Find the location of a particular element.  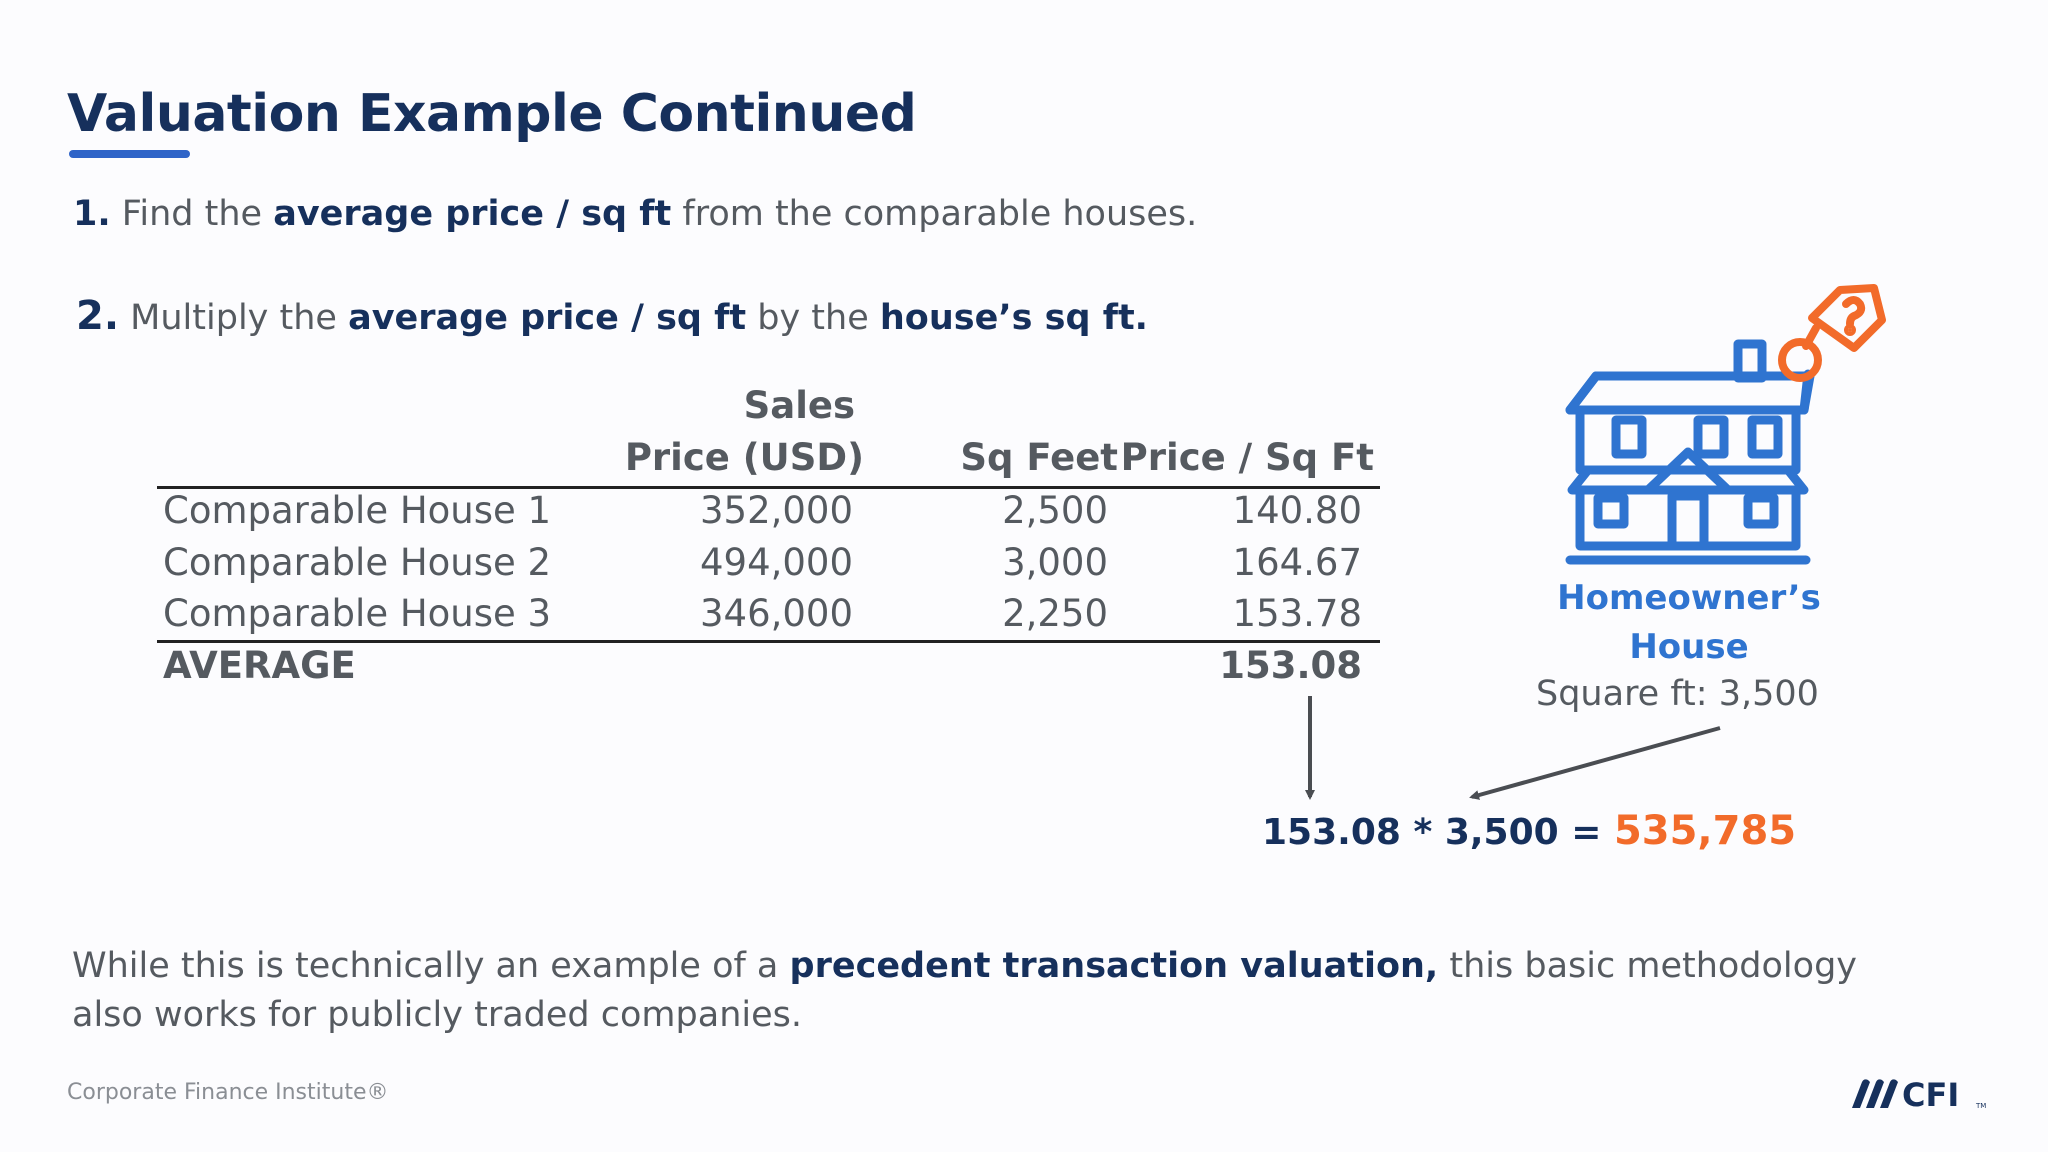

footer-bold: precedent transaction valuation, is located at coordinates (1114, 966).